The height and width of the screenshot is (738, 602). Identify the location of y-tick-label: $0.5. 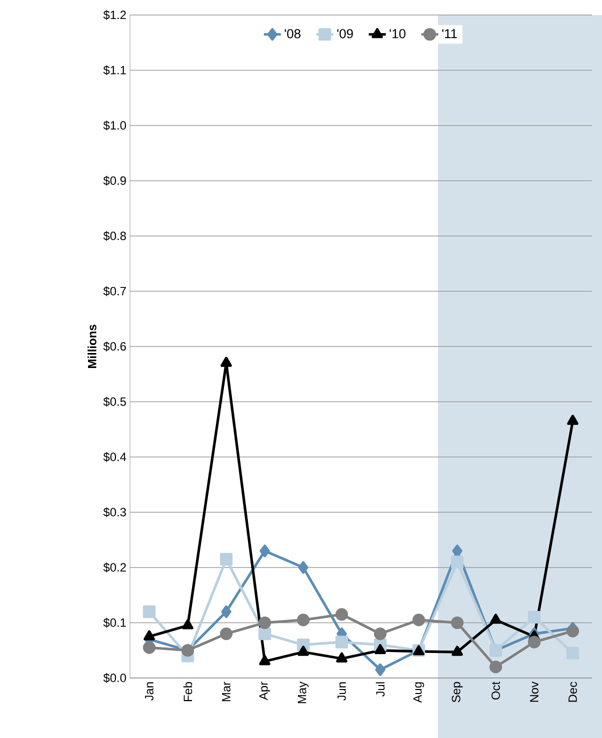
(114, 401).